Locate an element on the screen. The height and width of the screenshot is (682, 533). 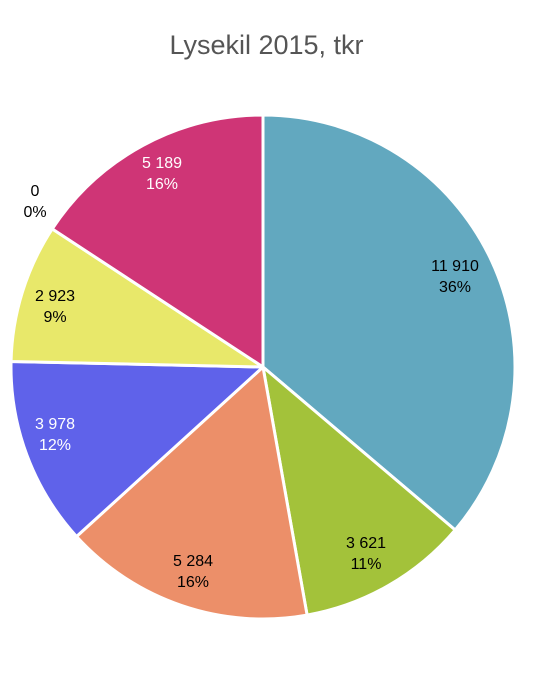
slice-percent-label-0: 36% is located at coordinates (455, 287).